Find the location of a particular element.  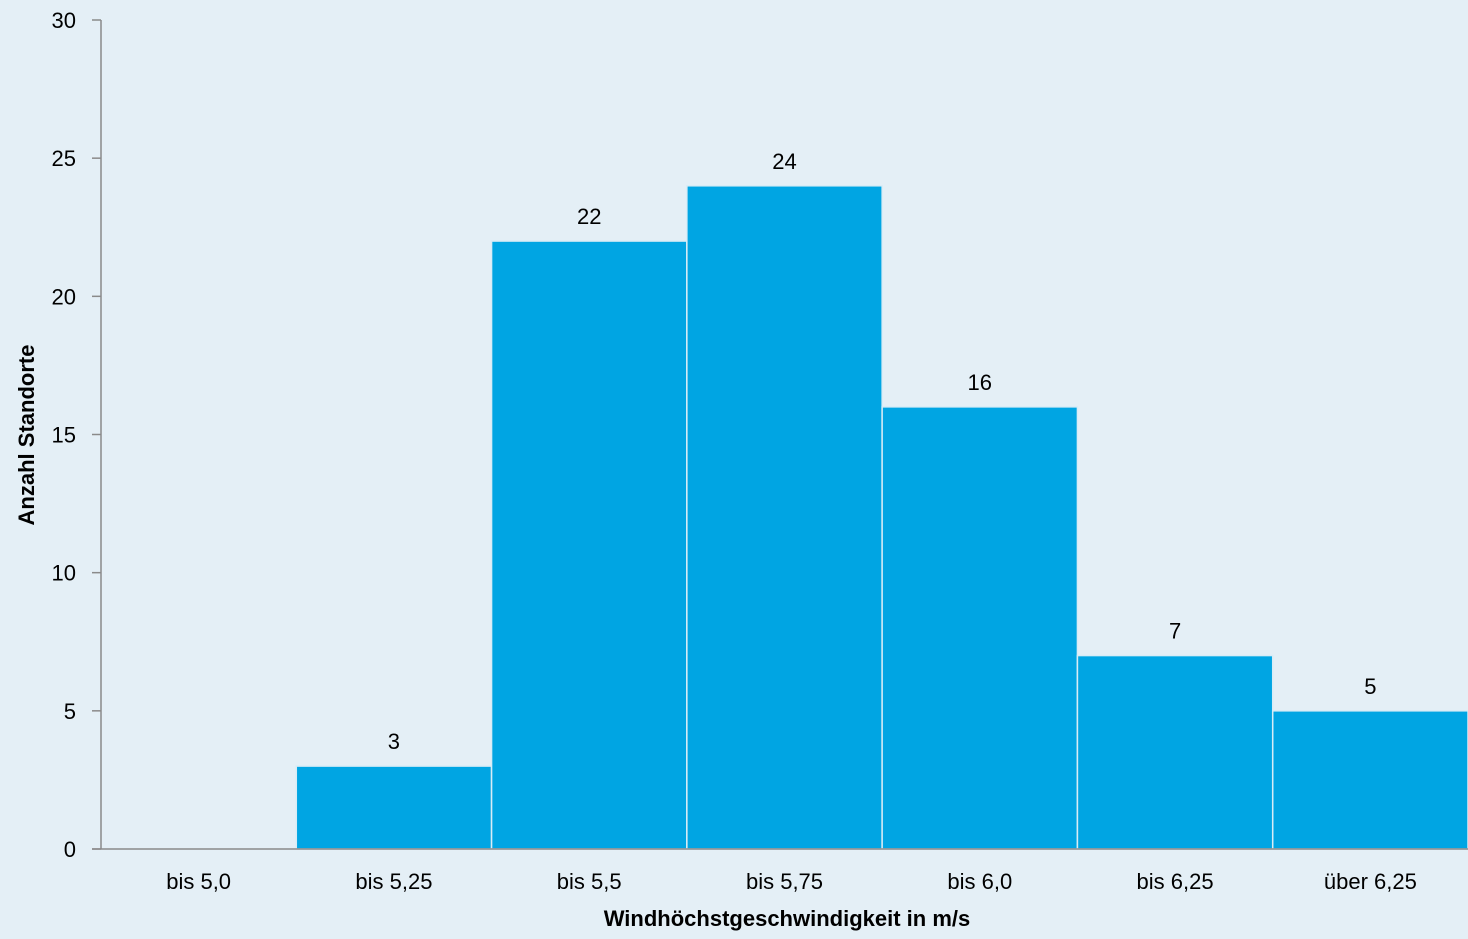

x-tick-label-2: bis 5,25 is located at coordinates (393, 881).